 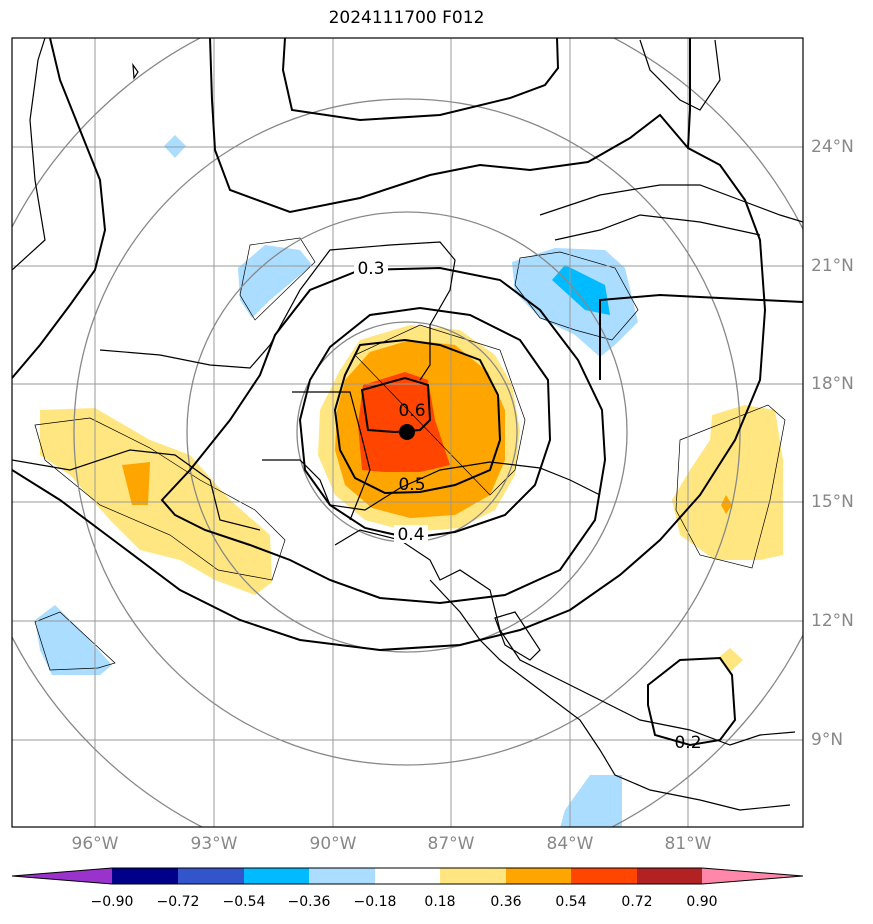 What do you see at coordinates (406, 18) in the screenshot?
I see `map-title: 2024111700 F012` at bounding box center [406, 18].